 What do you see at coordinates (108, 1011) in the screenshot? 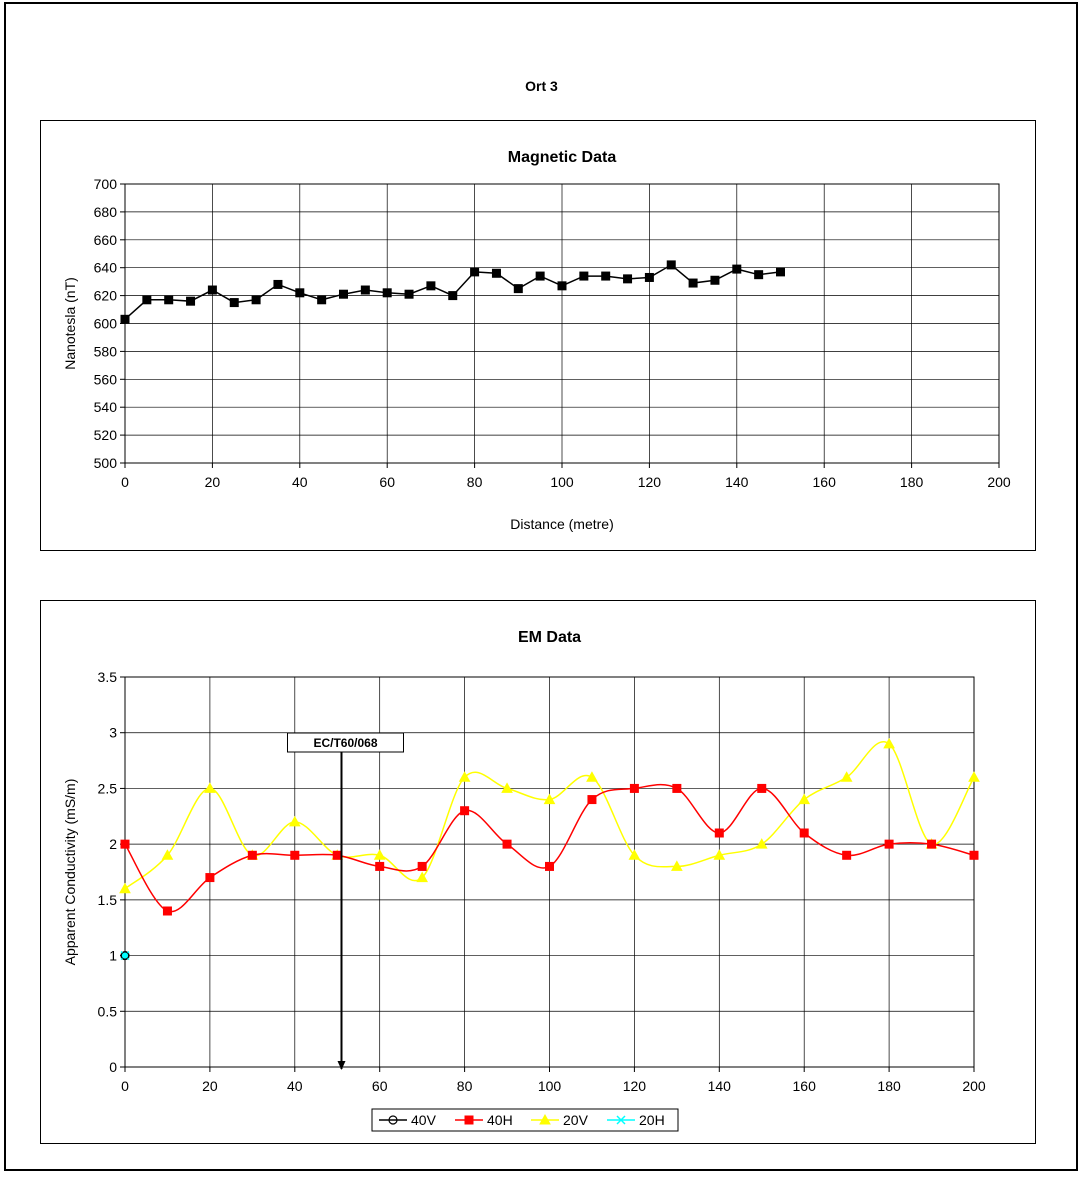
I see `y-tick-label: 0.5` at bounding box center [108, 1011].